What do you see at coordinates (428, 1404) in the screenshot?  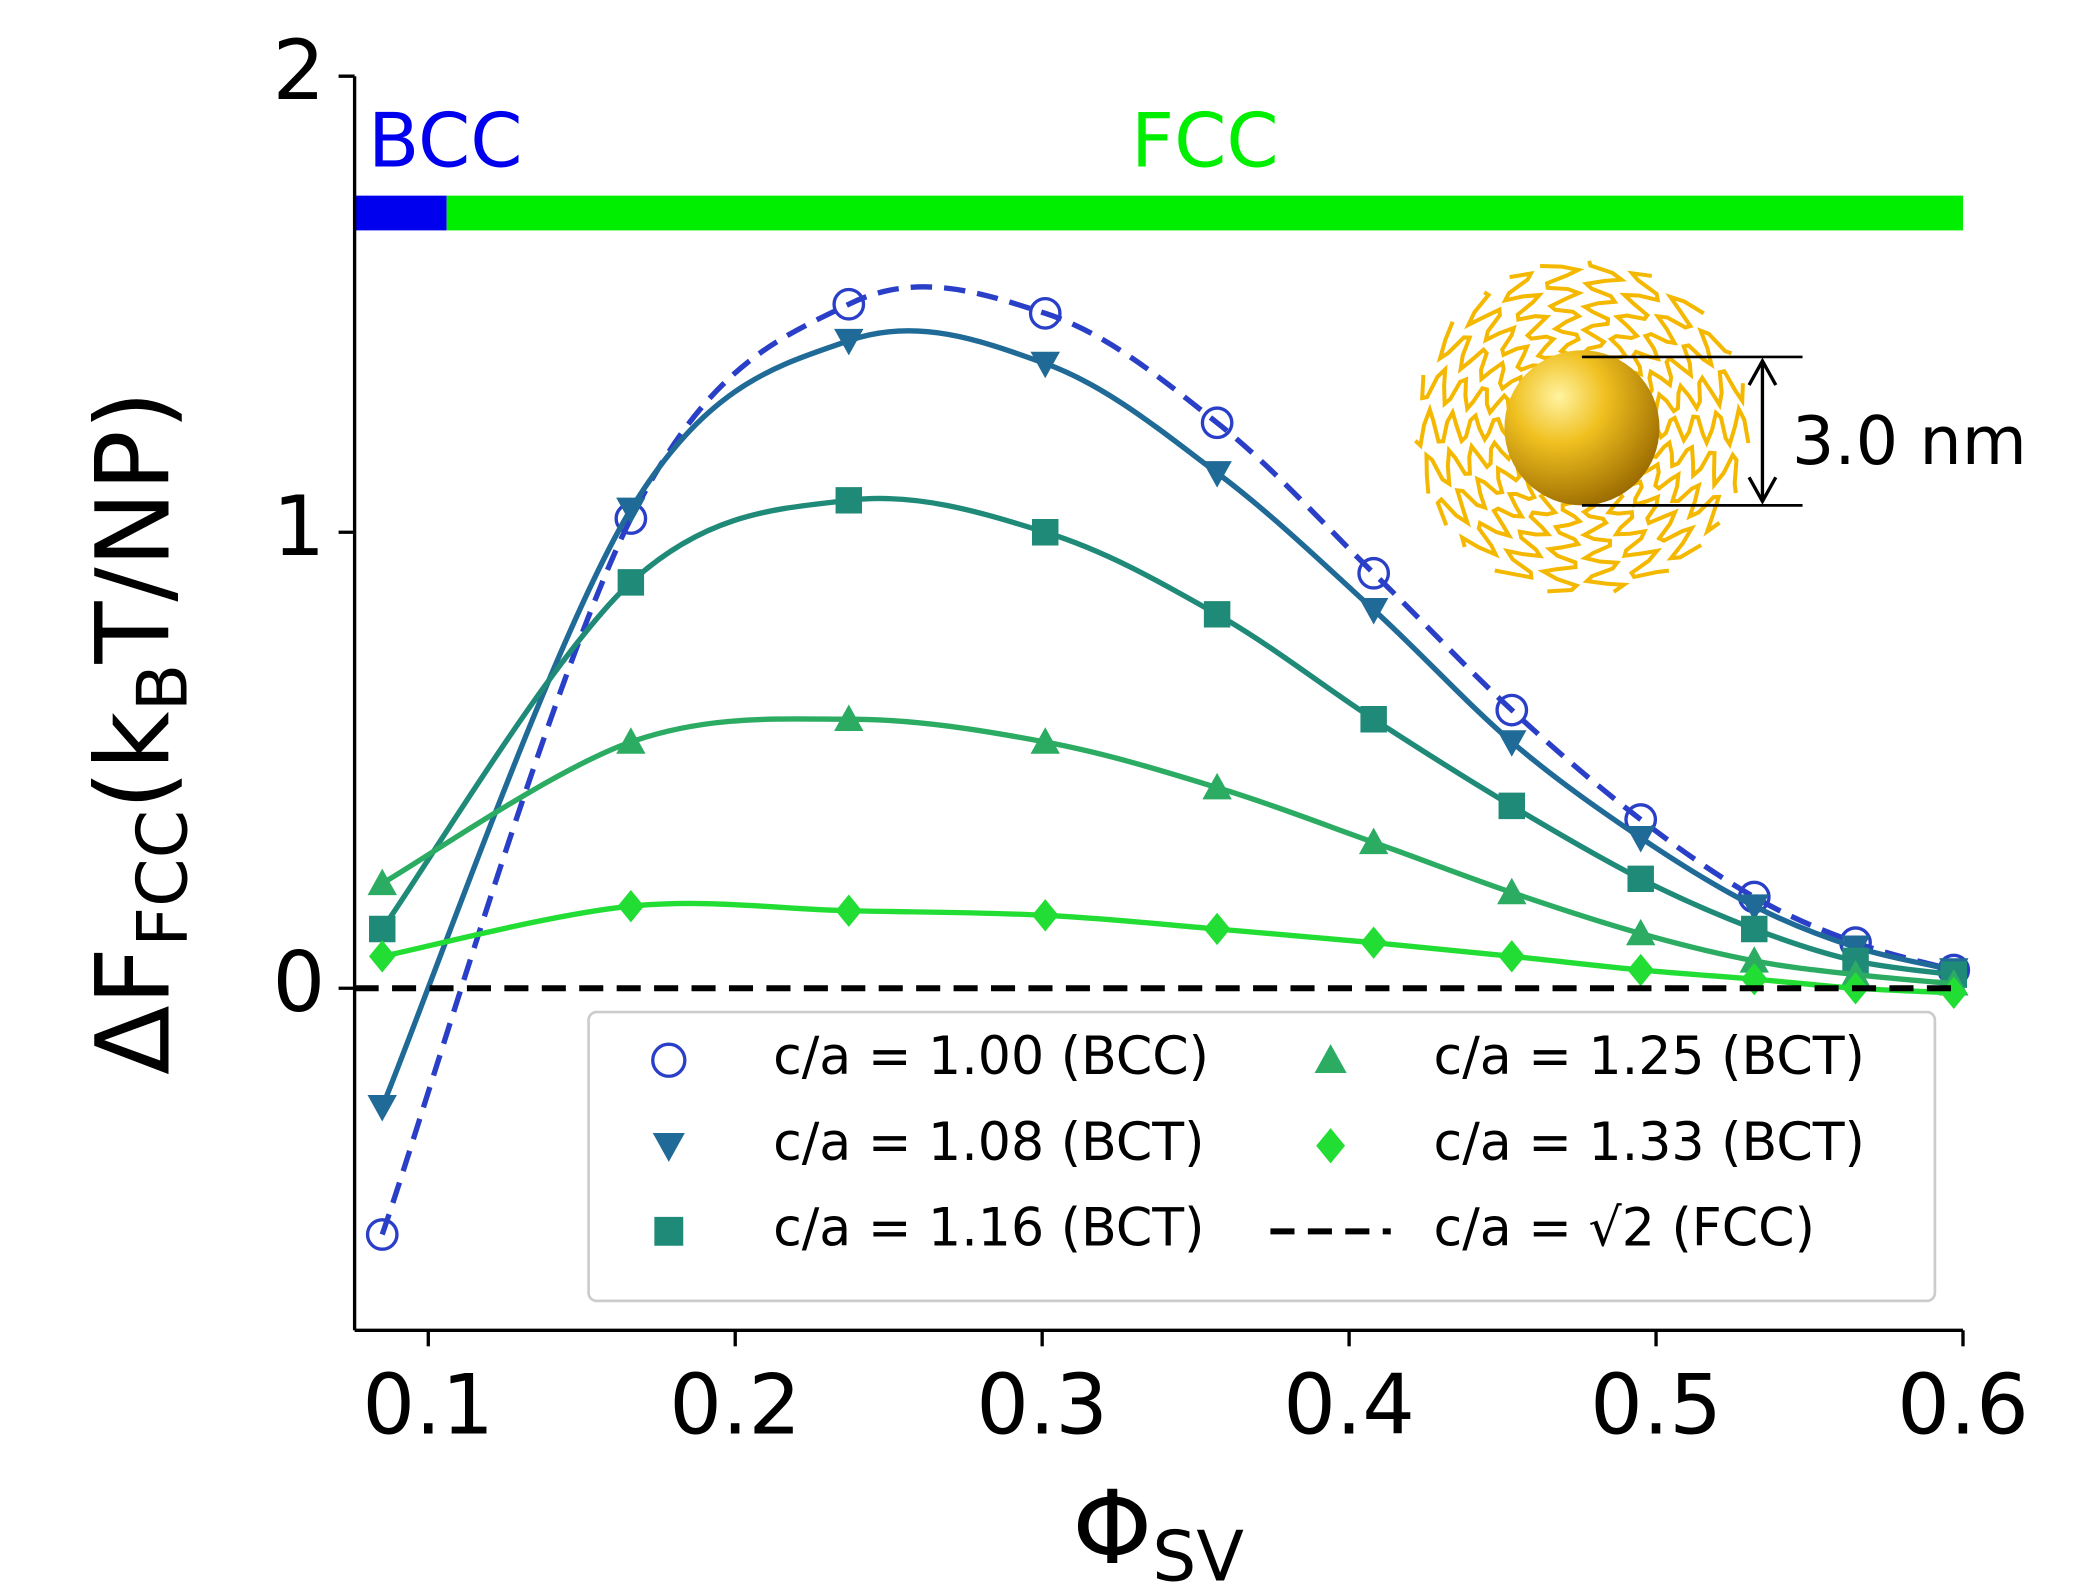 I see `x-tick-label: 0.1` at bounding box center [428, 1404].